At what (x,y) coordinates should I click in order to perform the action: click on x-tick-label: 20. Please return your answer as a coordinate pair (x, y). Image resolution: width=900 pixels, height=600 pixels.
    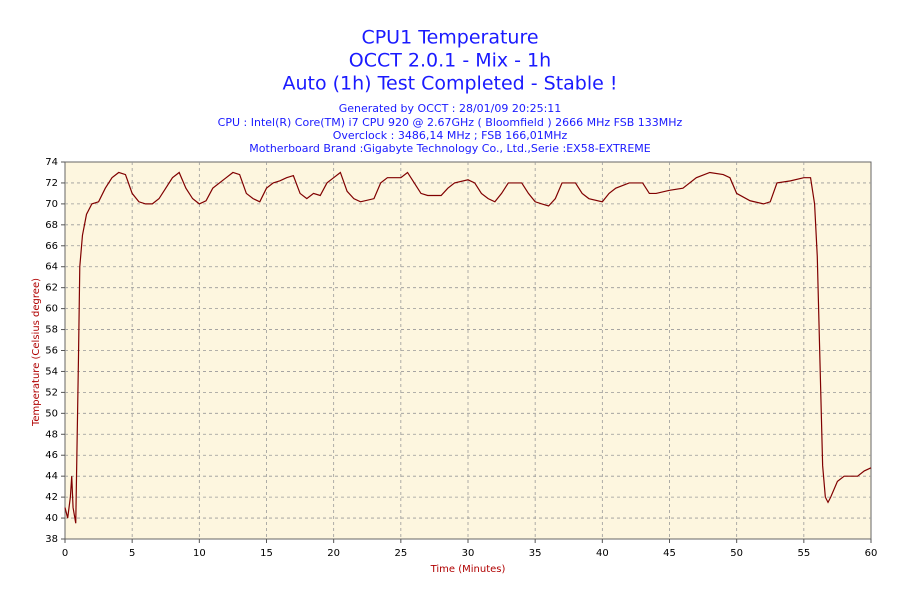
    Looking at the image, I should click on (333, 553).